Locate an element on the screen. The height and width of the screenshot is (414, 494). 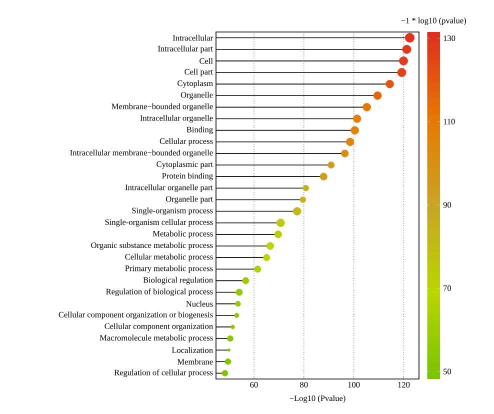
x-tick-label: 80 is located at coordinates (304, 385).